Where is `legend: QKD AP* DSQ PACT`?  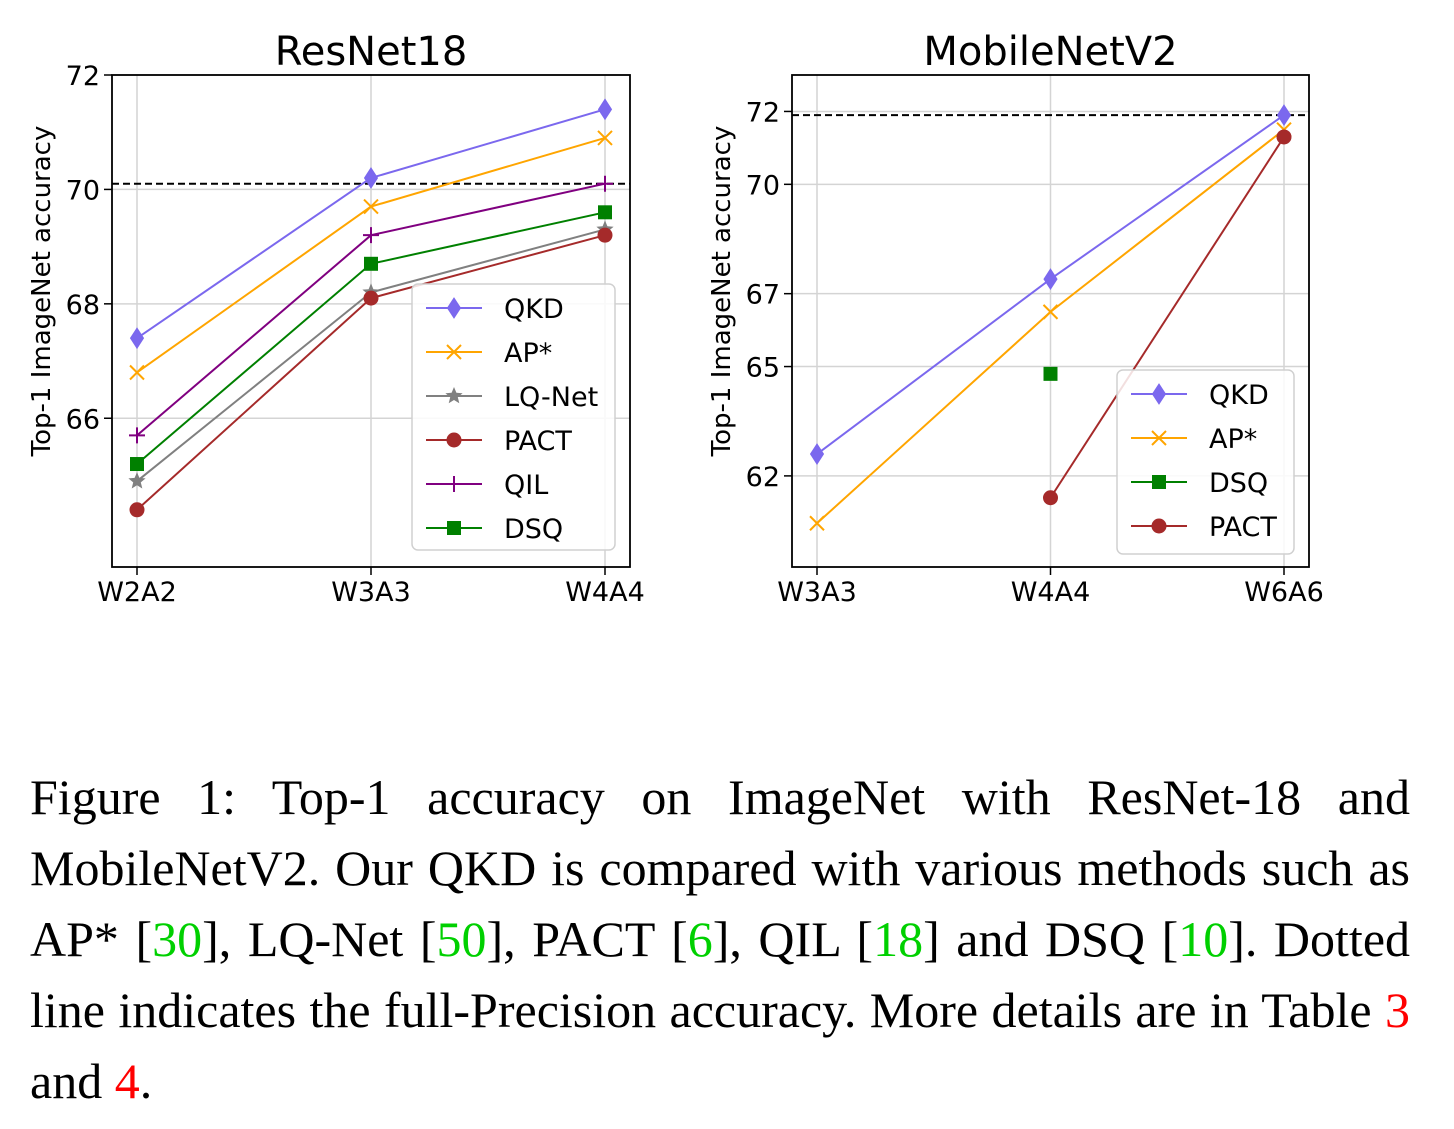 legend: QKD AP* DSQ PACT is located at coordinates (1205, 462).